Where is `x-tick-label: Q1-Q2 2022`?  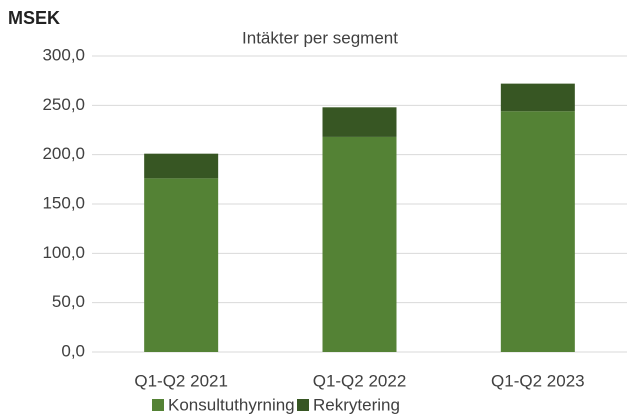 x-tick-label: Q1-Q2 2022 is located at coordinates (360, 380).